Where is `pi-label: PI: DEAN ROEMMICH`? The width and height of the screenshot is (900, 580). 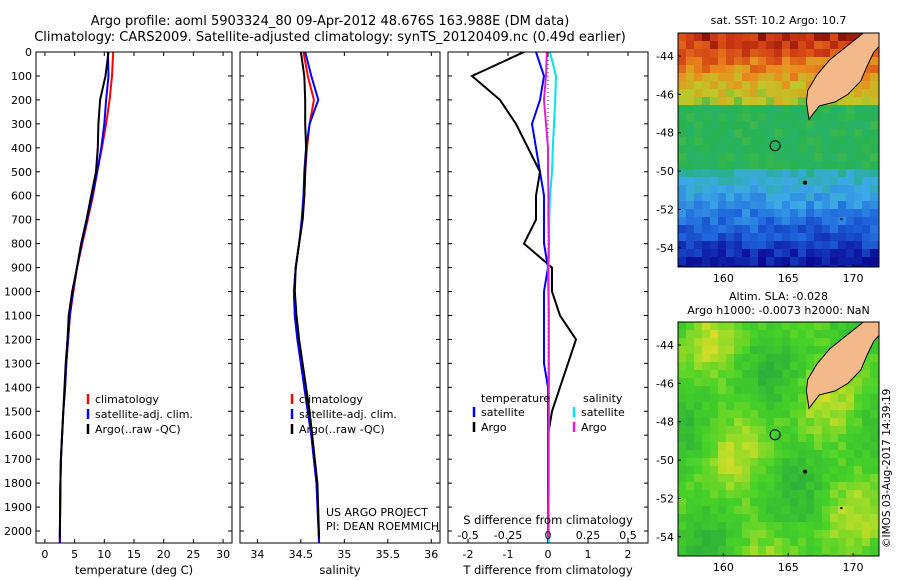 pi-label: PI: DEAN ROEMMICH is located at coordinates (382, 526).